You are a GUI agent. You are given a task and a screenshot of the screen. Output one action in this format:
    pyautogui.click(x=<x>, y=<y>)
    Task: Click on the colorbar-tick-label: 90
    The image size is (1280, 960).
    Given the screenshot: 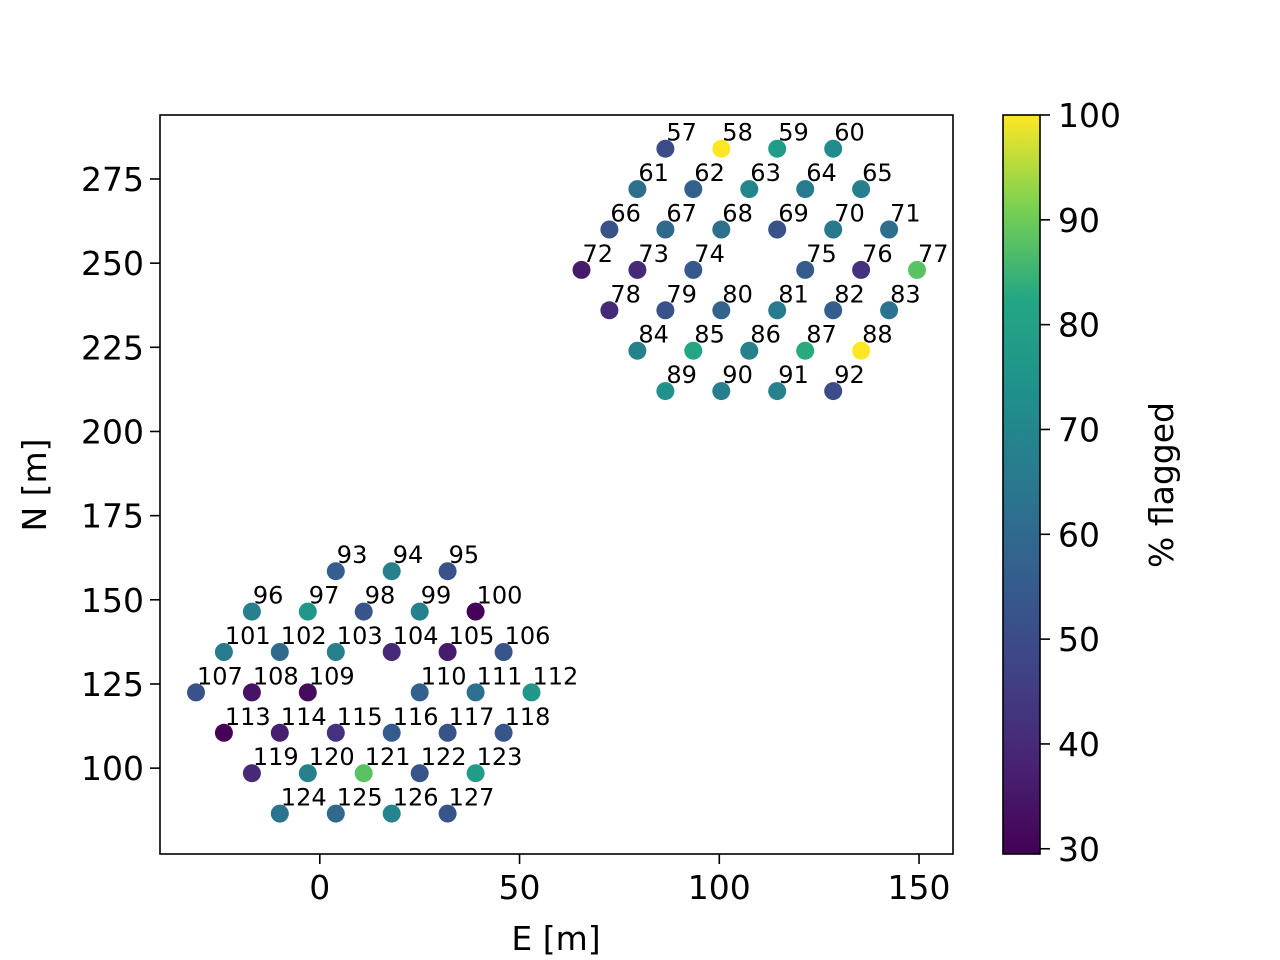 What is the action you would take?
    pyautogui.click(x=1079, y=220)
    